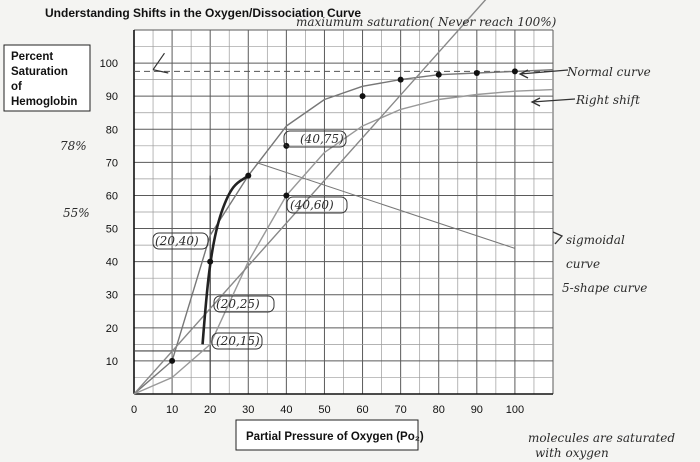  I want to click on label-point-40-60: (40,60), so click(317, 205).